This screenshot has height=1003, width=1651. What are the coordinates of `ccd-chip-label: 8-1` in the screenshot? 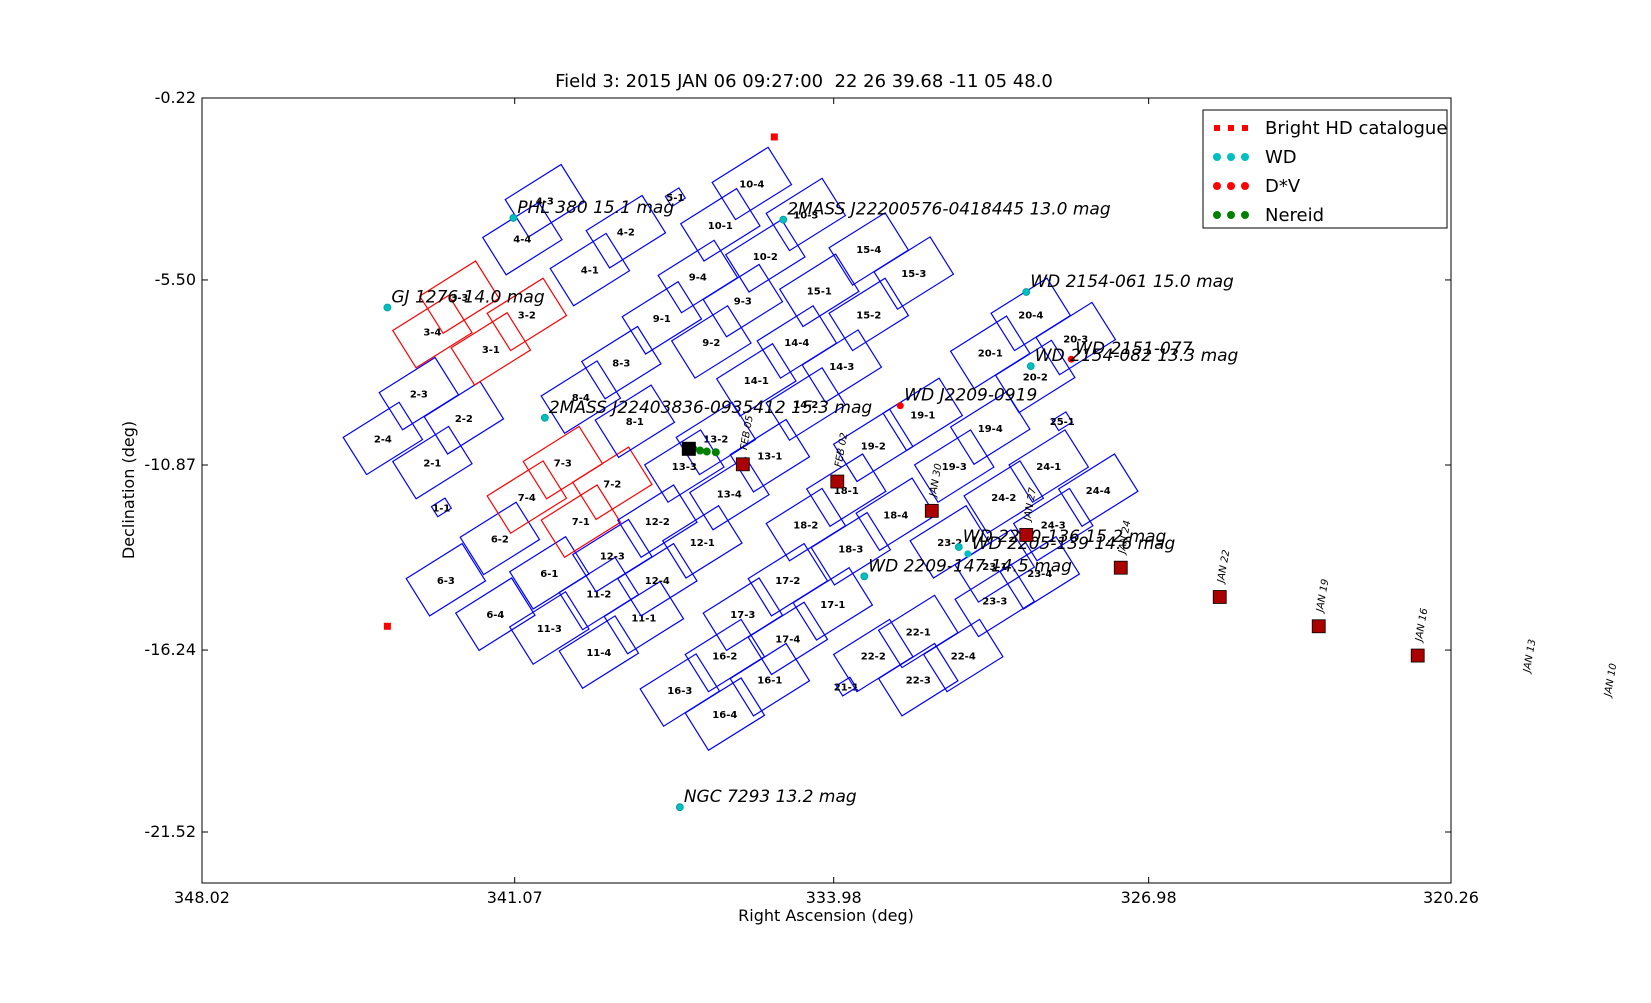 It's located at (635, 422).